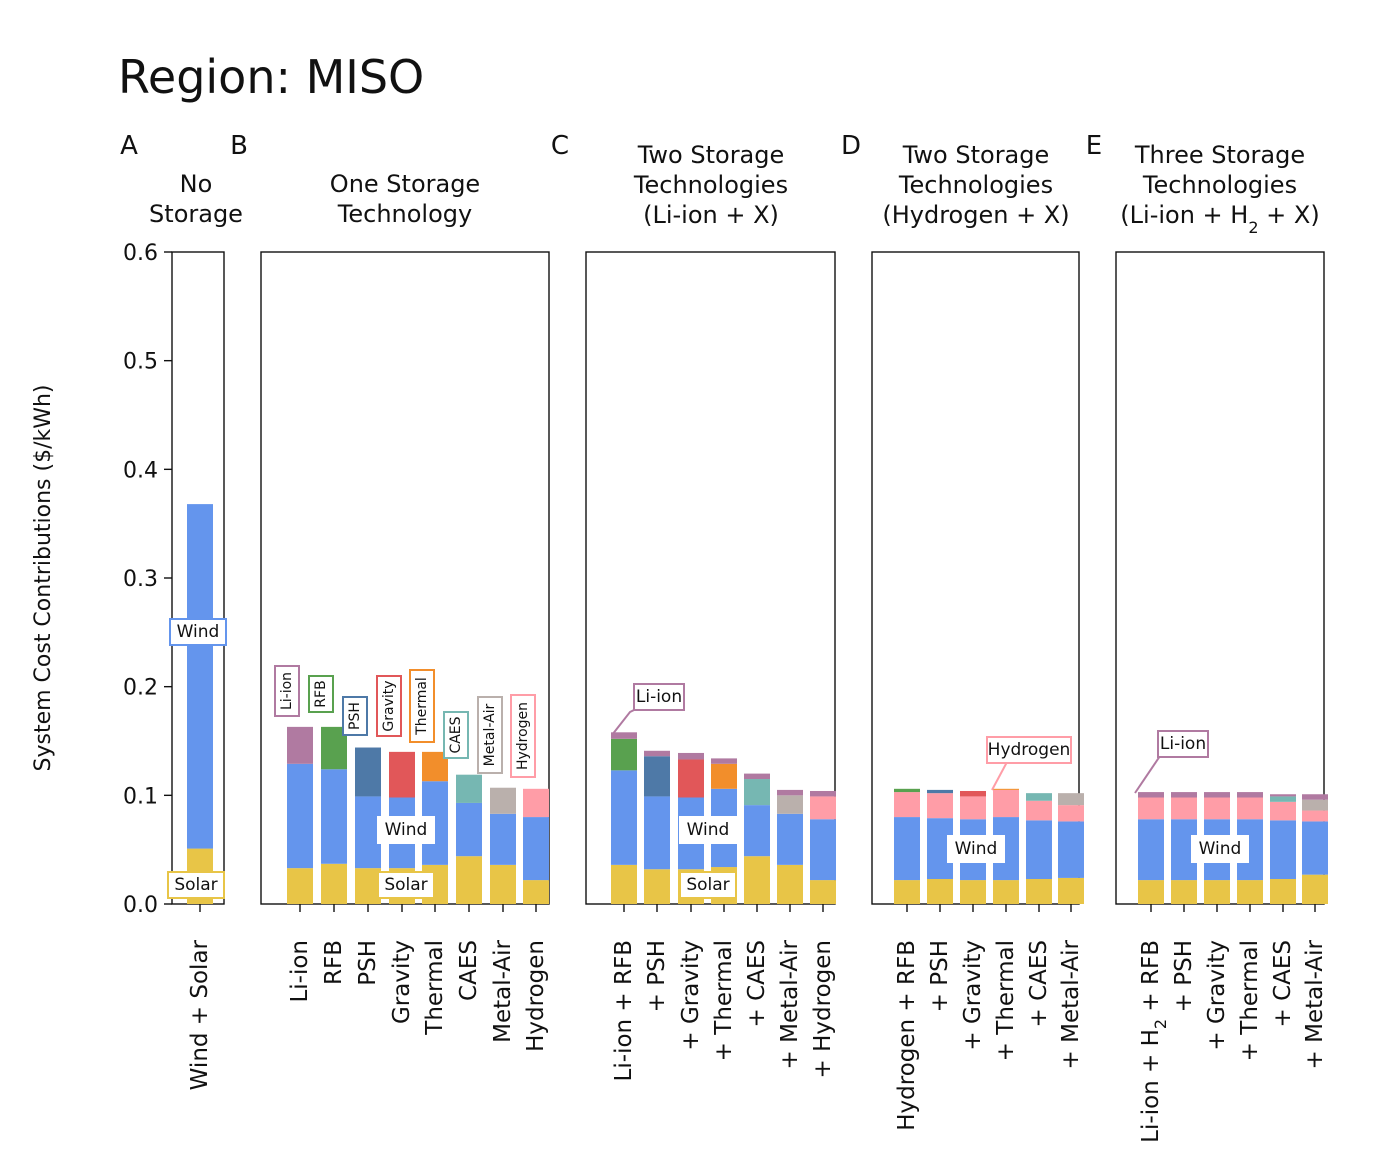 The image size is (1400, 1152). What do you see at coordinates (503, 884) in the screenshot?
I see `bar-metal-air-solar` at bounding box center [503, 884].